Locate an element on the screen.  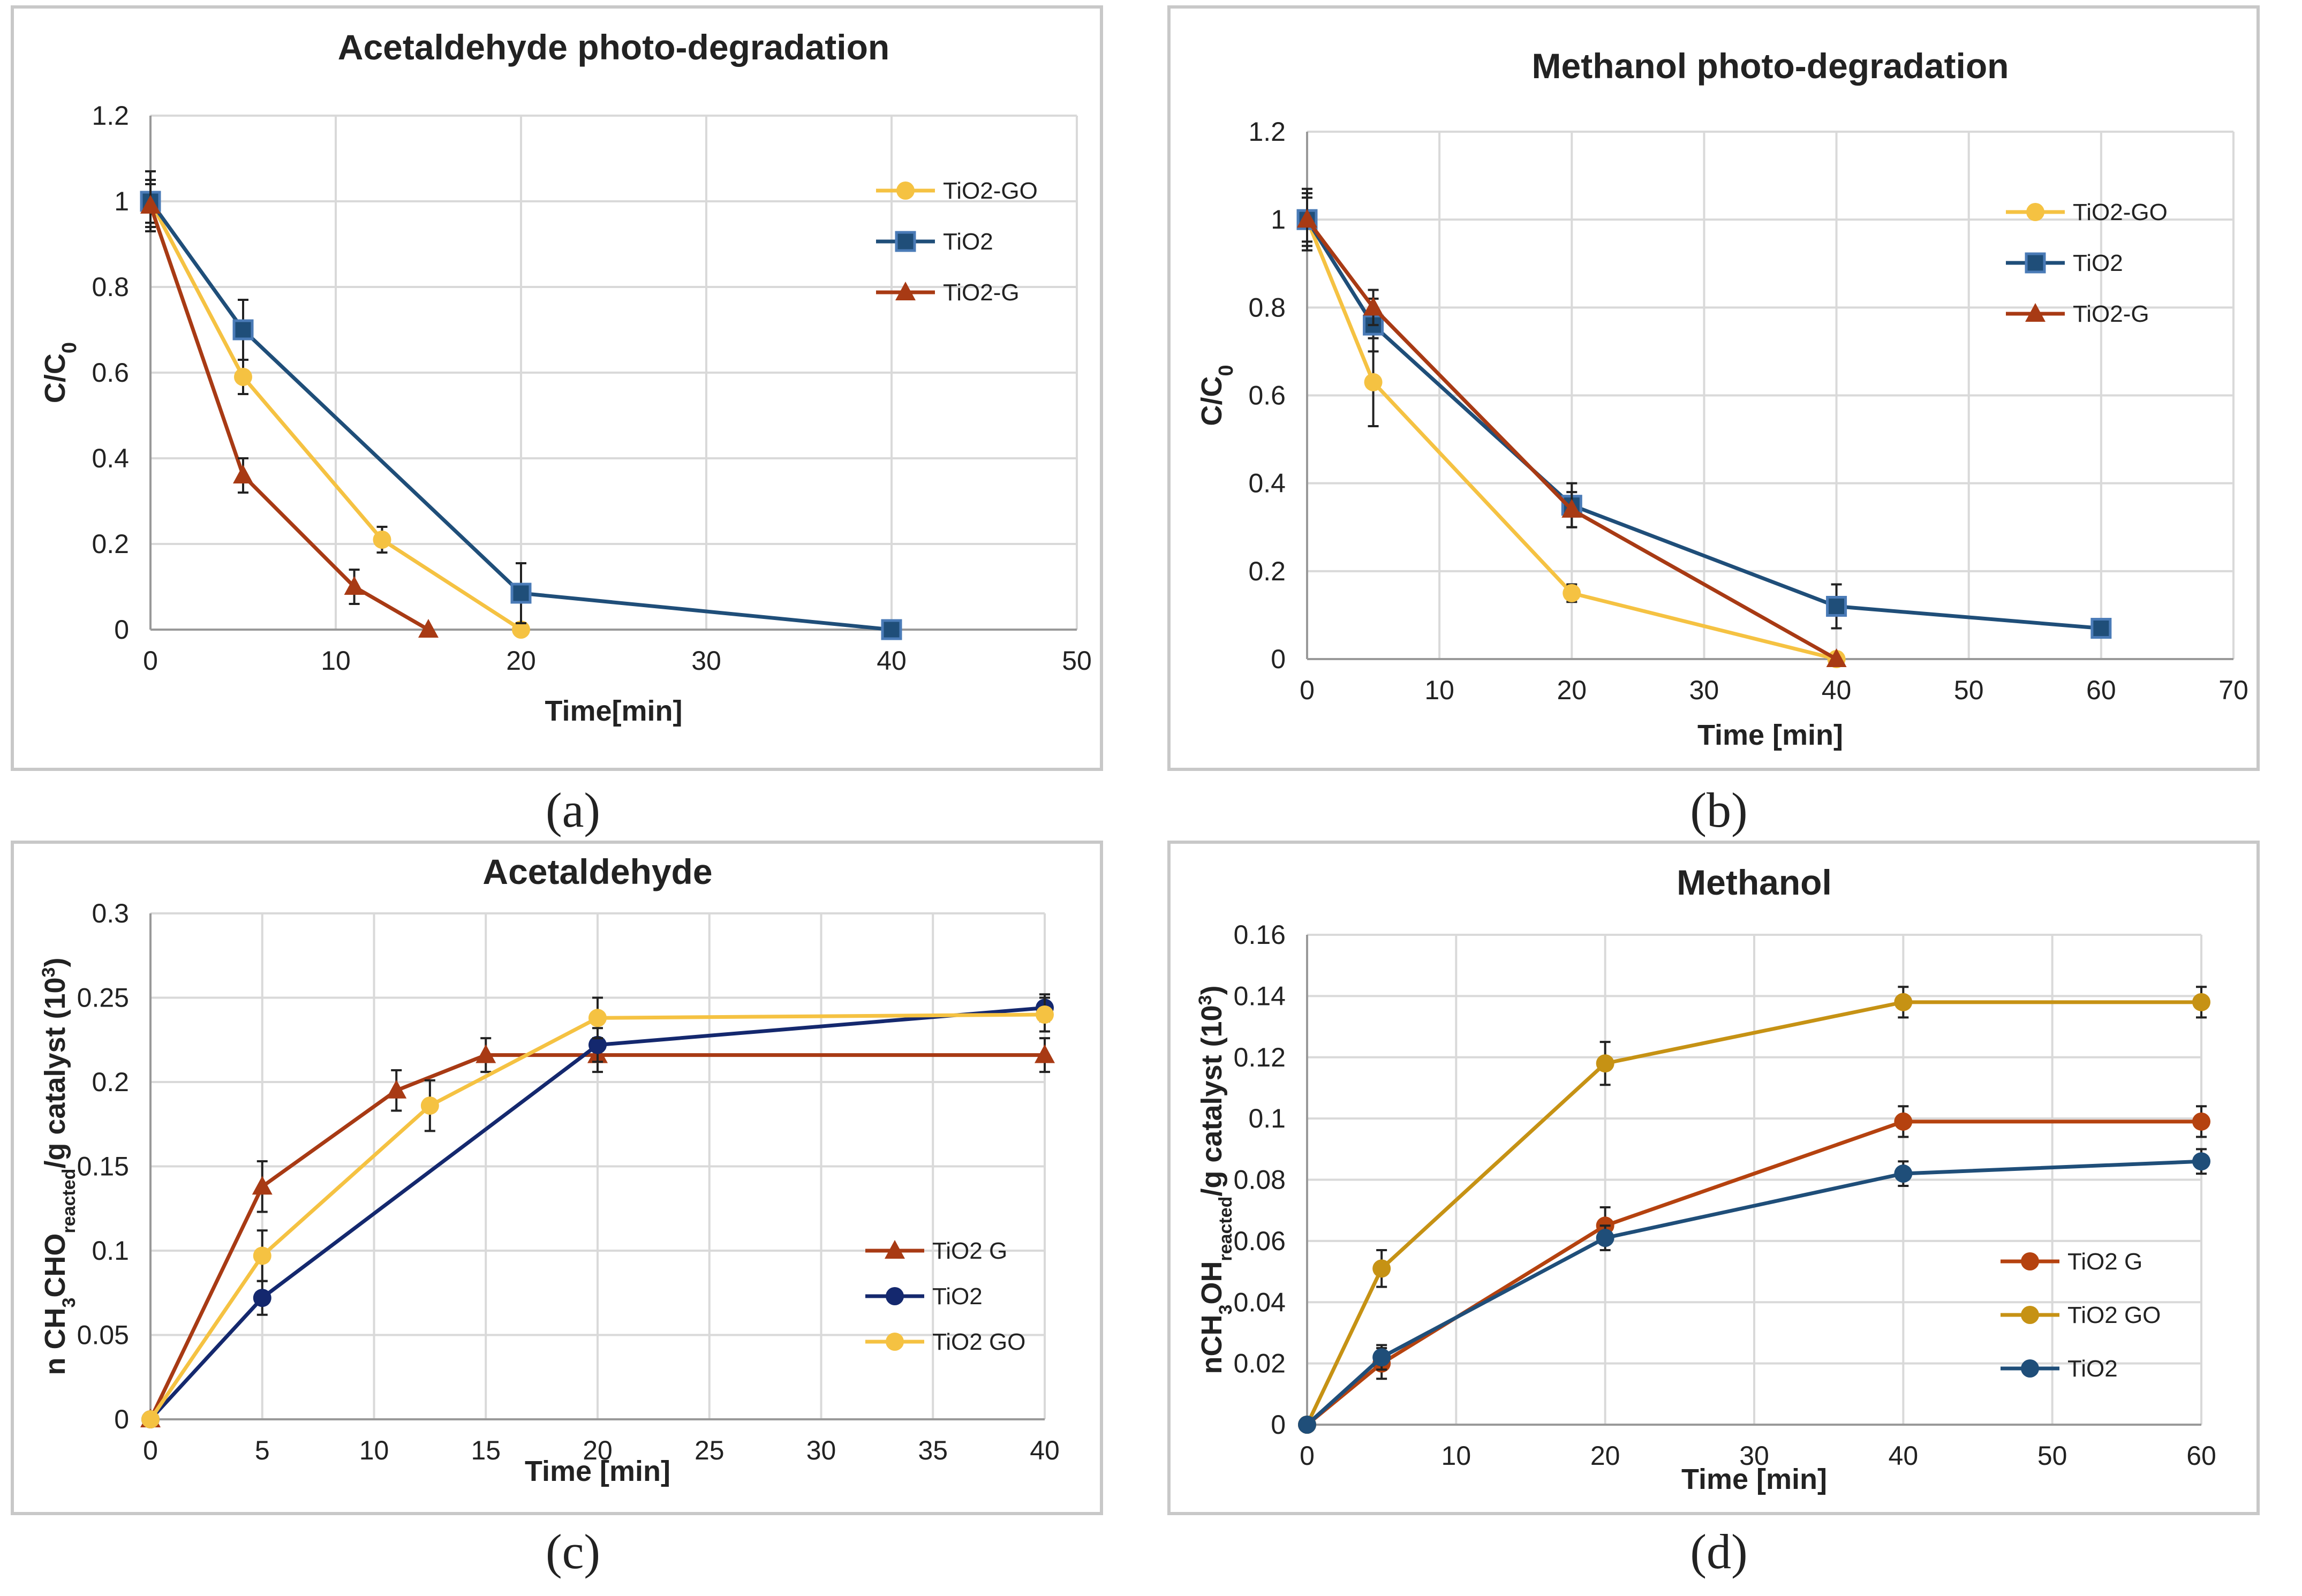
legend-label: TiO2 G is located at coordinates (2104, 1262).